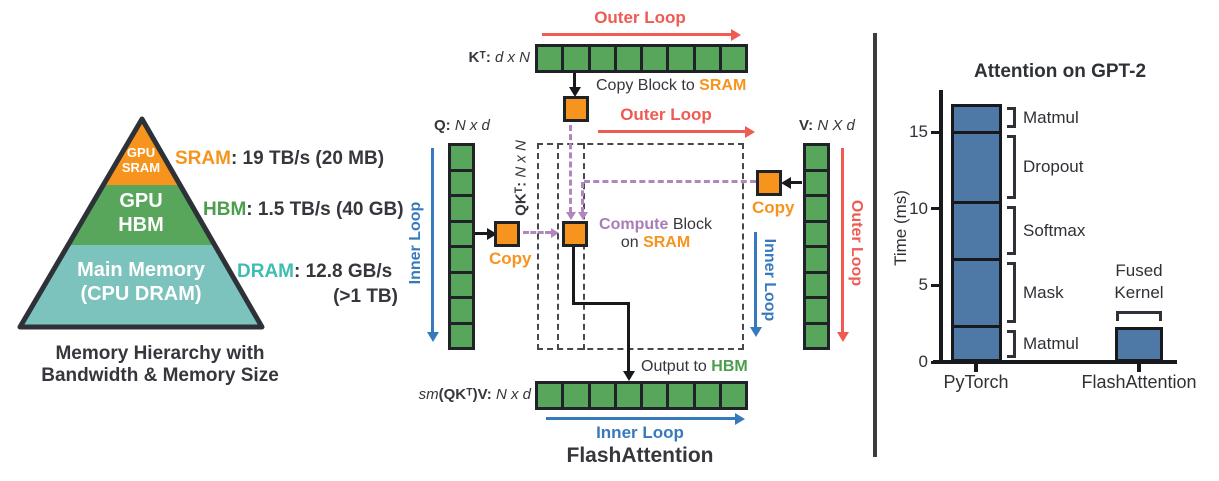 The image size is (1219, 481). What do you see at coordinates (634, 224) in the screenshot?
I see `compute-keyword: Compute` at bounding box center [634, 224].